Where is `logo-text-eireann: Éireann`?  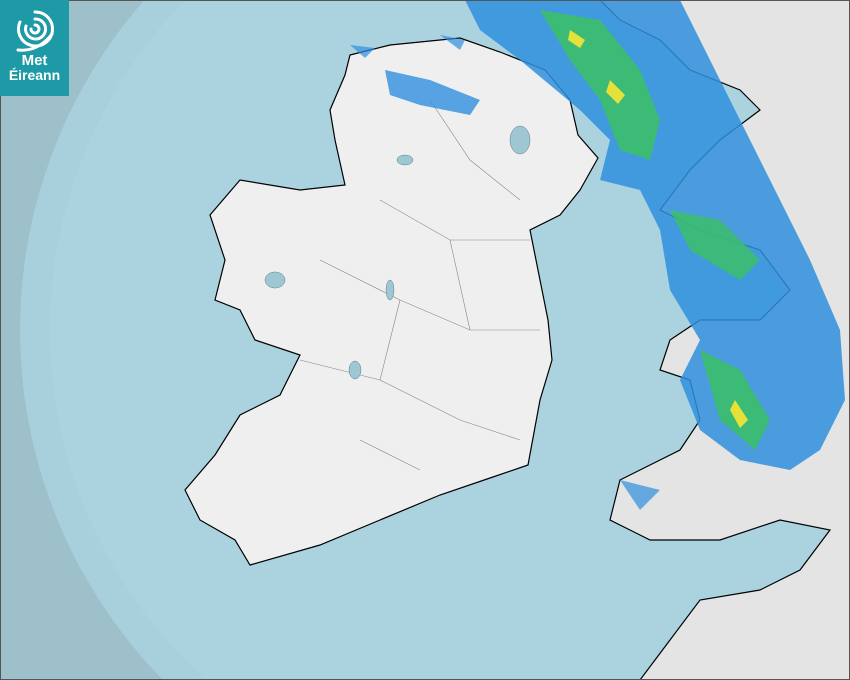
logo-text-eireann: Éireann is located at coordinates (34, 75).